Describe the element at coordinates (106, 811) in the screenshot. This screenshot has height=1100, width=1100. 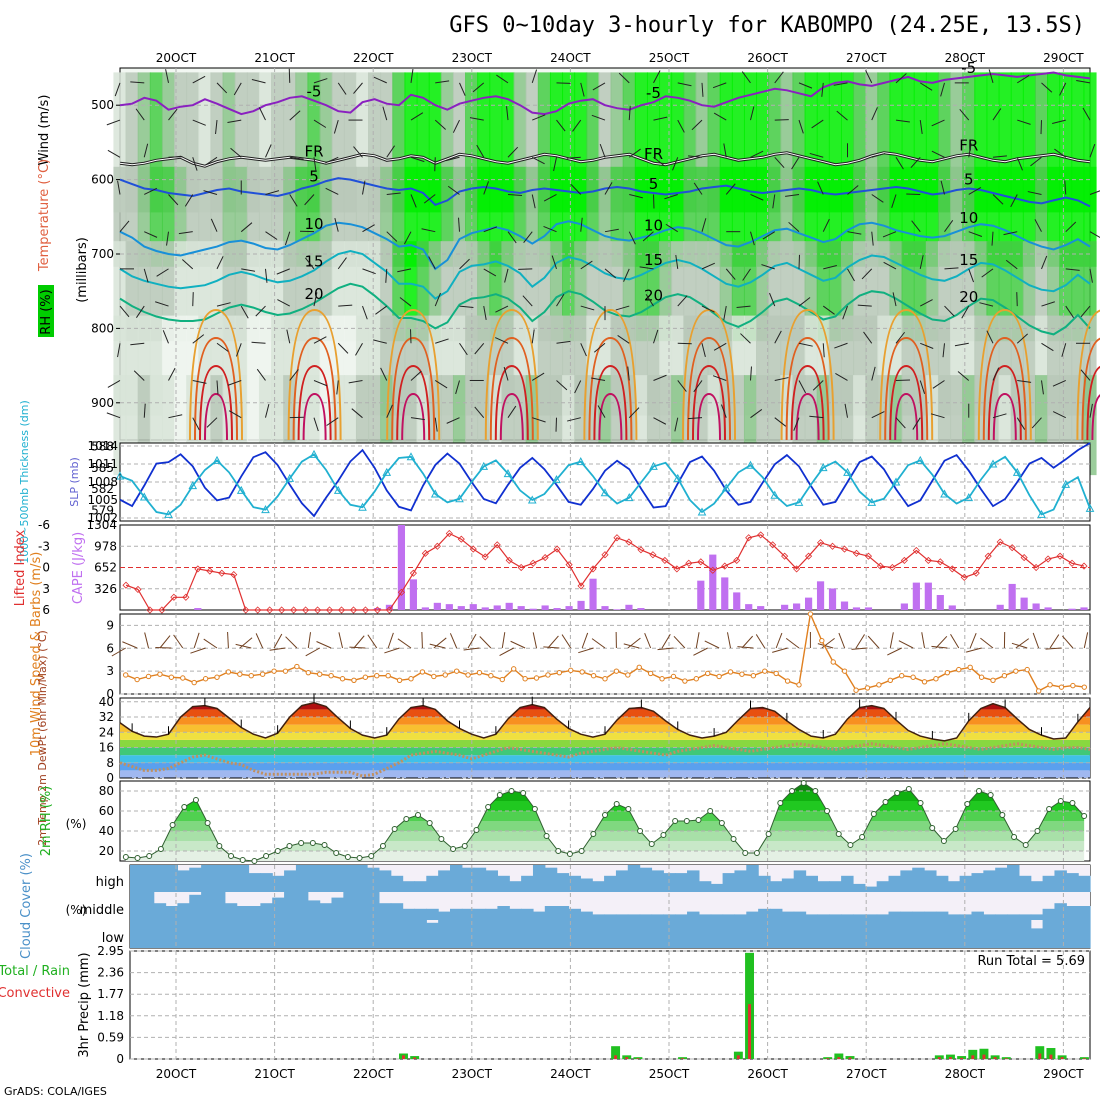
I see `rh2m-tick: 60` at that location.